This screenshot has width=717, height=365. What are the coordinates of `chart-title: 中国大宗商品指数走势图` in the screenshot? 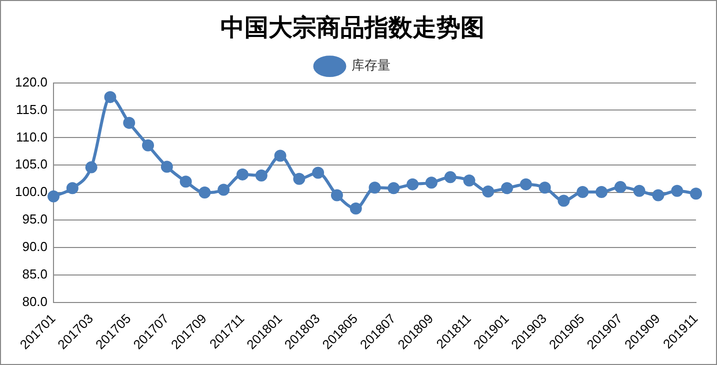 It's located at (352, 27).